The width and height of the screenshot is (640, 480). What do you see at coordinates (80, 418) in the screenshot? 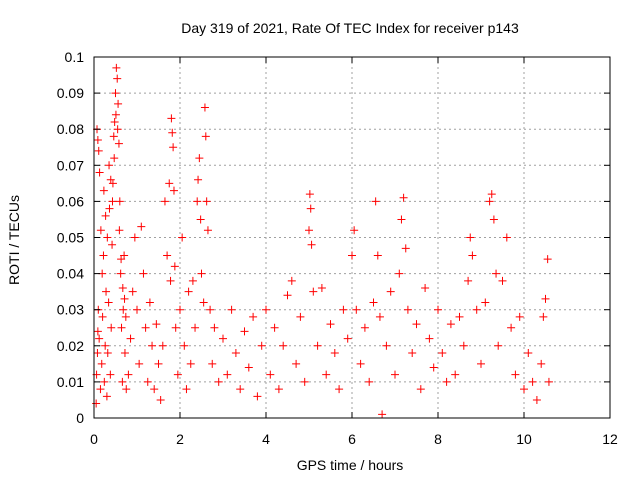
I see `y-tick-label: 0` at bounding box center [80, 418].